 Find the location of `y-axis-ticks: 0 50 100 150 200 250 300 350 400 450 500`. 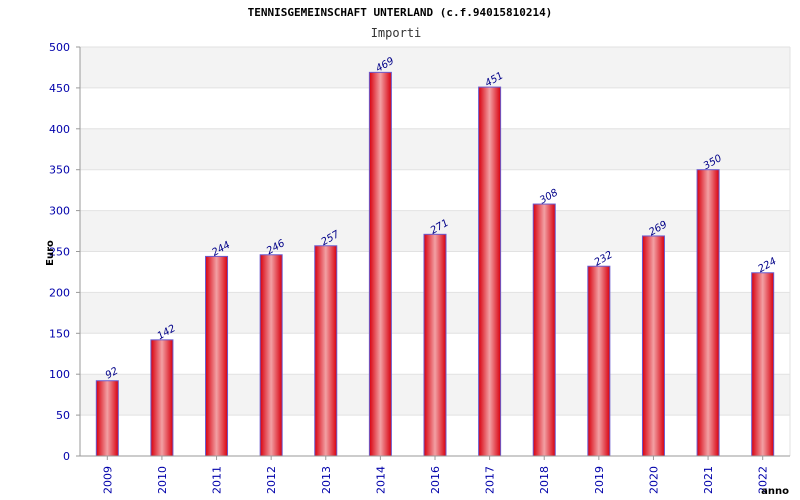

y-axis-ticks: 0 50 100 150 200 250 300 350 400 450 500 is located at coordinates (64, 252).